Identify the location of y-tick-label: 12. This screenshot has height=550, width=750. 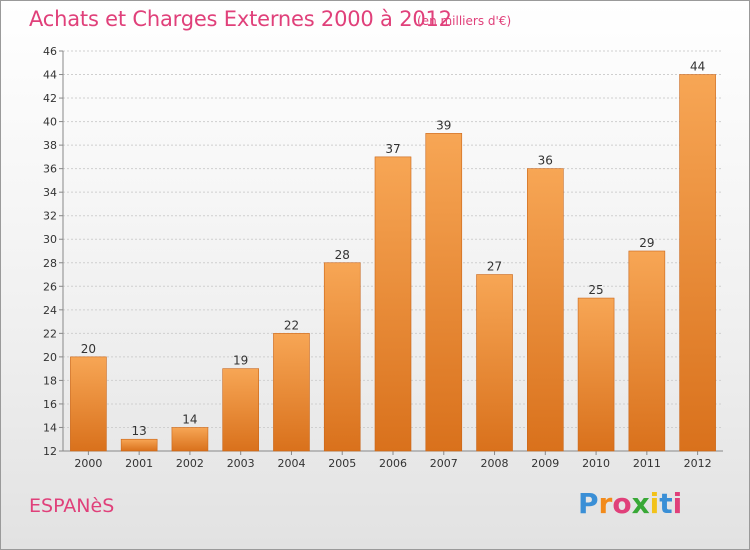
(50, 451).